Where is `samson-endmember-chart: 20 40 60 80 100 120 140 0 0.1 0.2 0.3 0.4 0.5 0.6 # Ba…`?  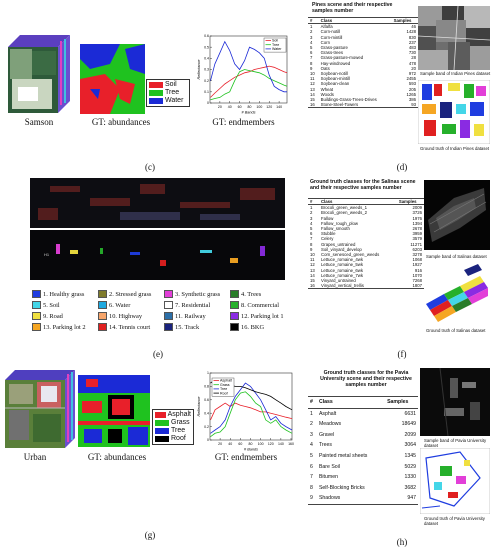 samson-endmember-chart: 20 40 60 80 100 120 140 0 0.1 0.2 0.3 0.4 0.5 0.6 # Ba… is located at coordinates (242, 74).